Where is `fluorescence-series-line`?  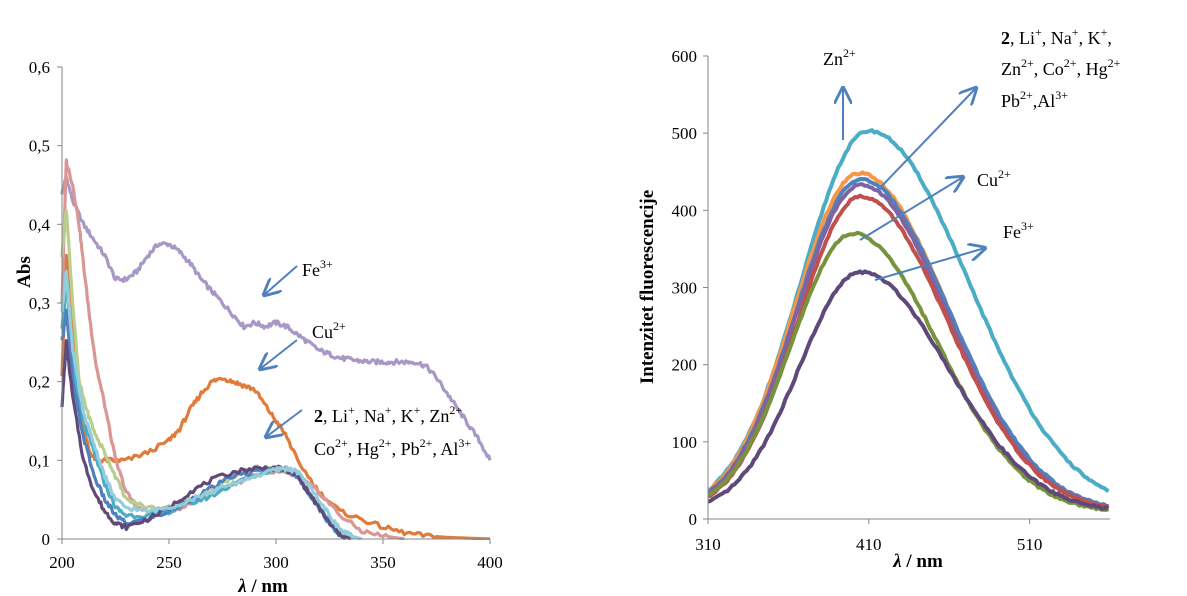 fluorescence-series-line is located at coordinates (909, 390).